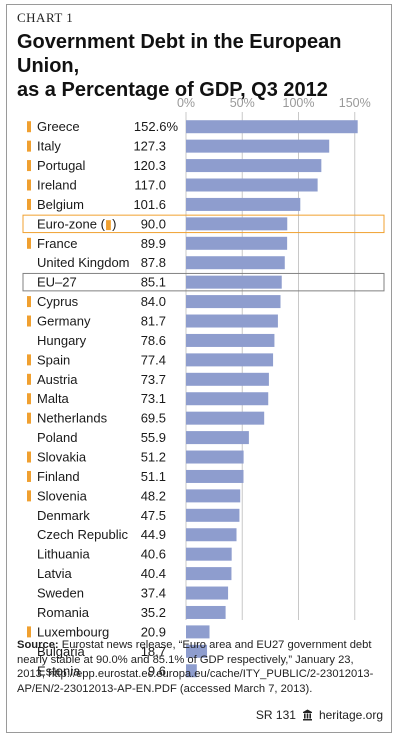 This screenshot has height=739, width=400. Describe the element at coordinates (153, 379) in the screenshot. I see `value-label: 73.7` at that location.